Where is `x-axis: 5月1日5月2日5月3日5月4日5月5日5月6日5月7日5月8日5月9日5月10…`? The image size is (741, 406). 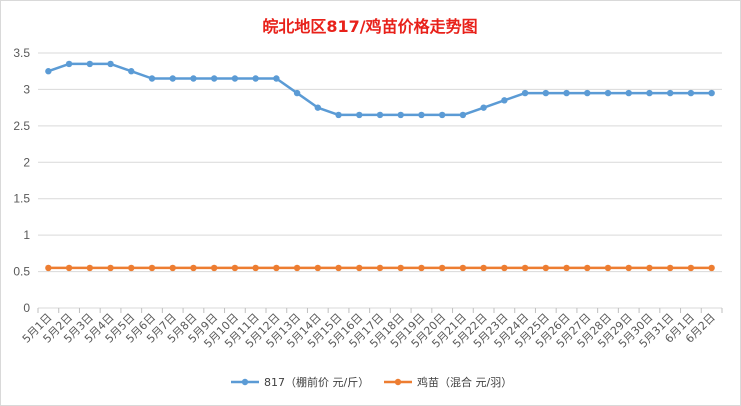 x-axis: 5月1日5月2日5月3日5月4日5月5日5月6日5月7日5月8日5月9日5月10… is located at coordinates (371, 329).